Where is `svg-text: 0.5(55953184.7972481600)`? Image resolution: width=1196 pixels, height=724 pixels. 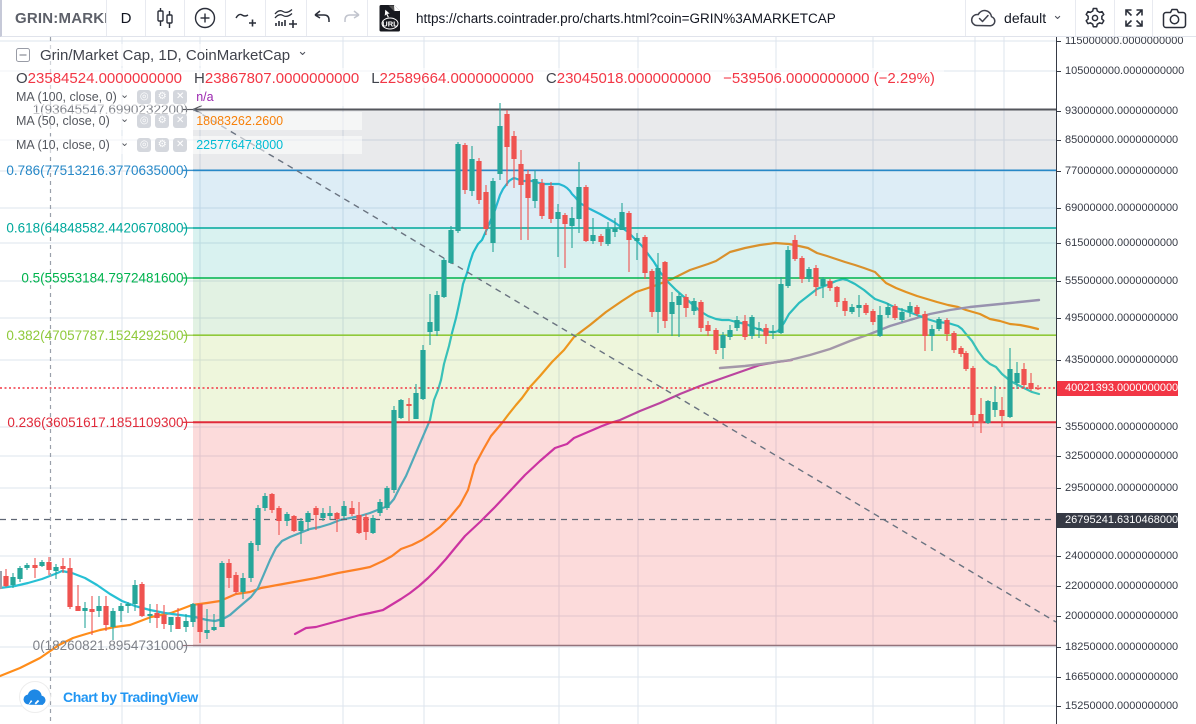 svg-text: 0.5(55953184.7972481600) is located at coordinates (104, 278).